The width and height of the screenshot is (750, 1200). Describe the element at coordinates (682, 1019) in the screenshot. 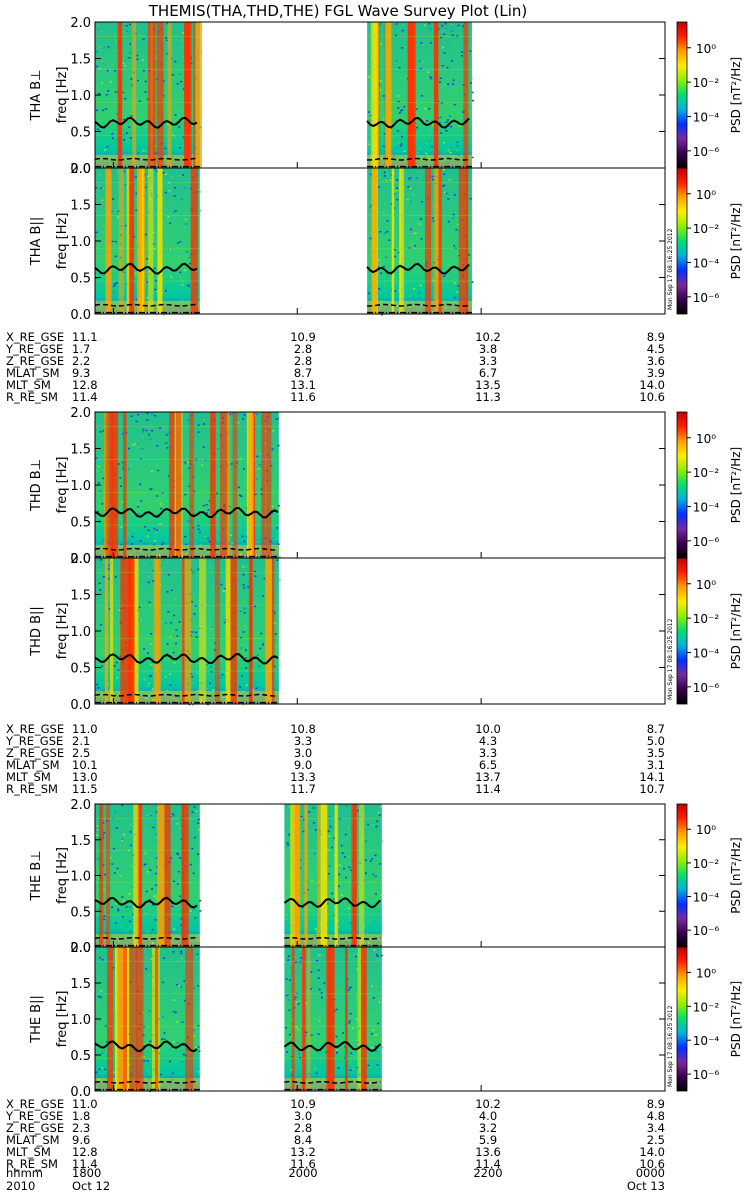

I see `colorbar-scale` at that location.